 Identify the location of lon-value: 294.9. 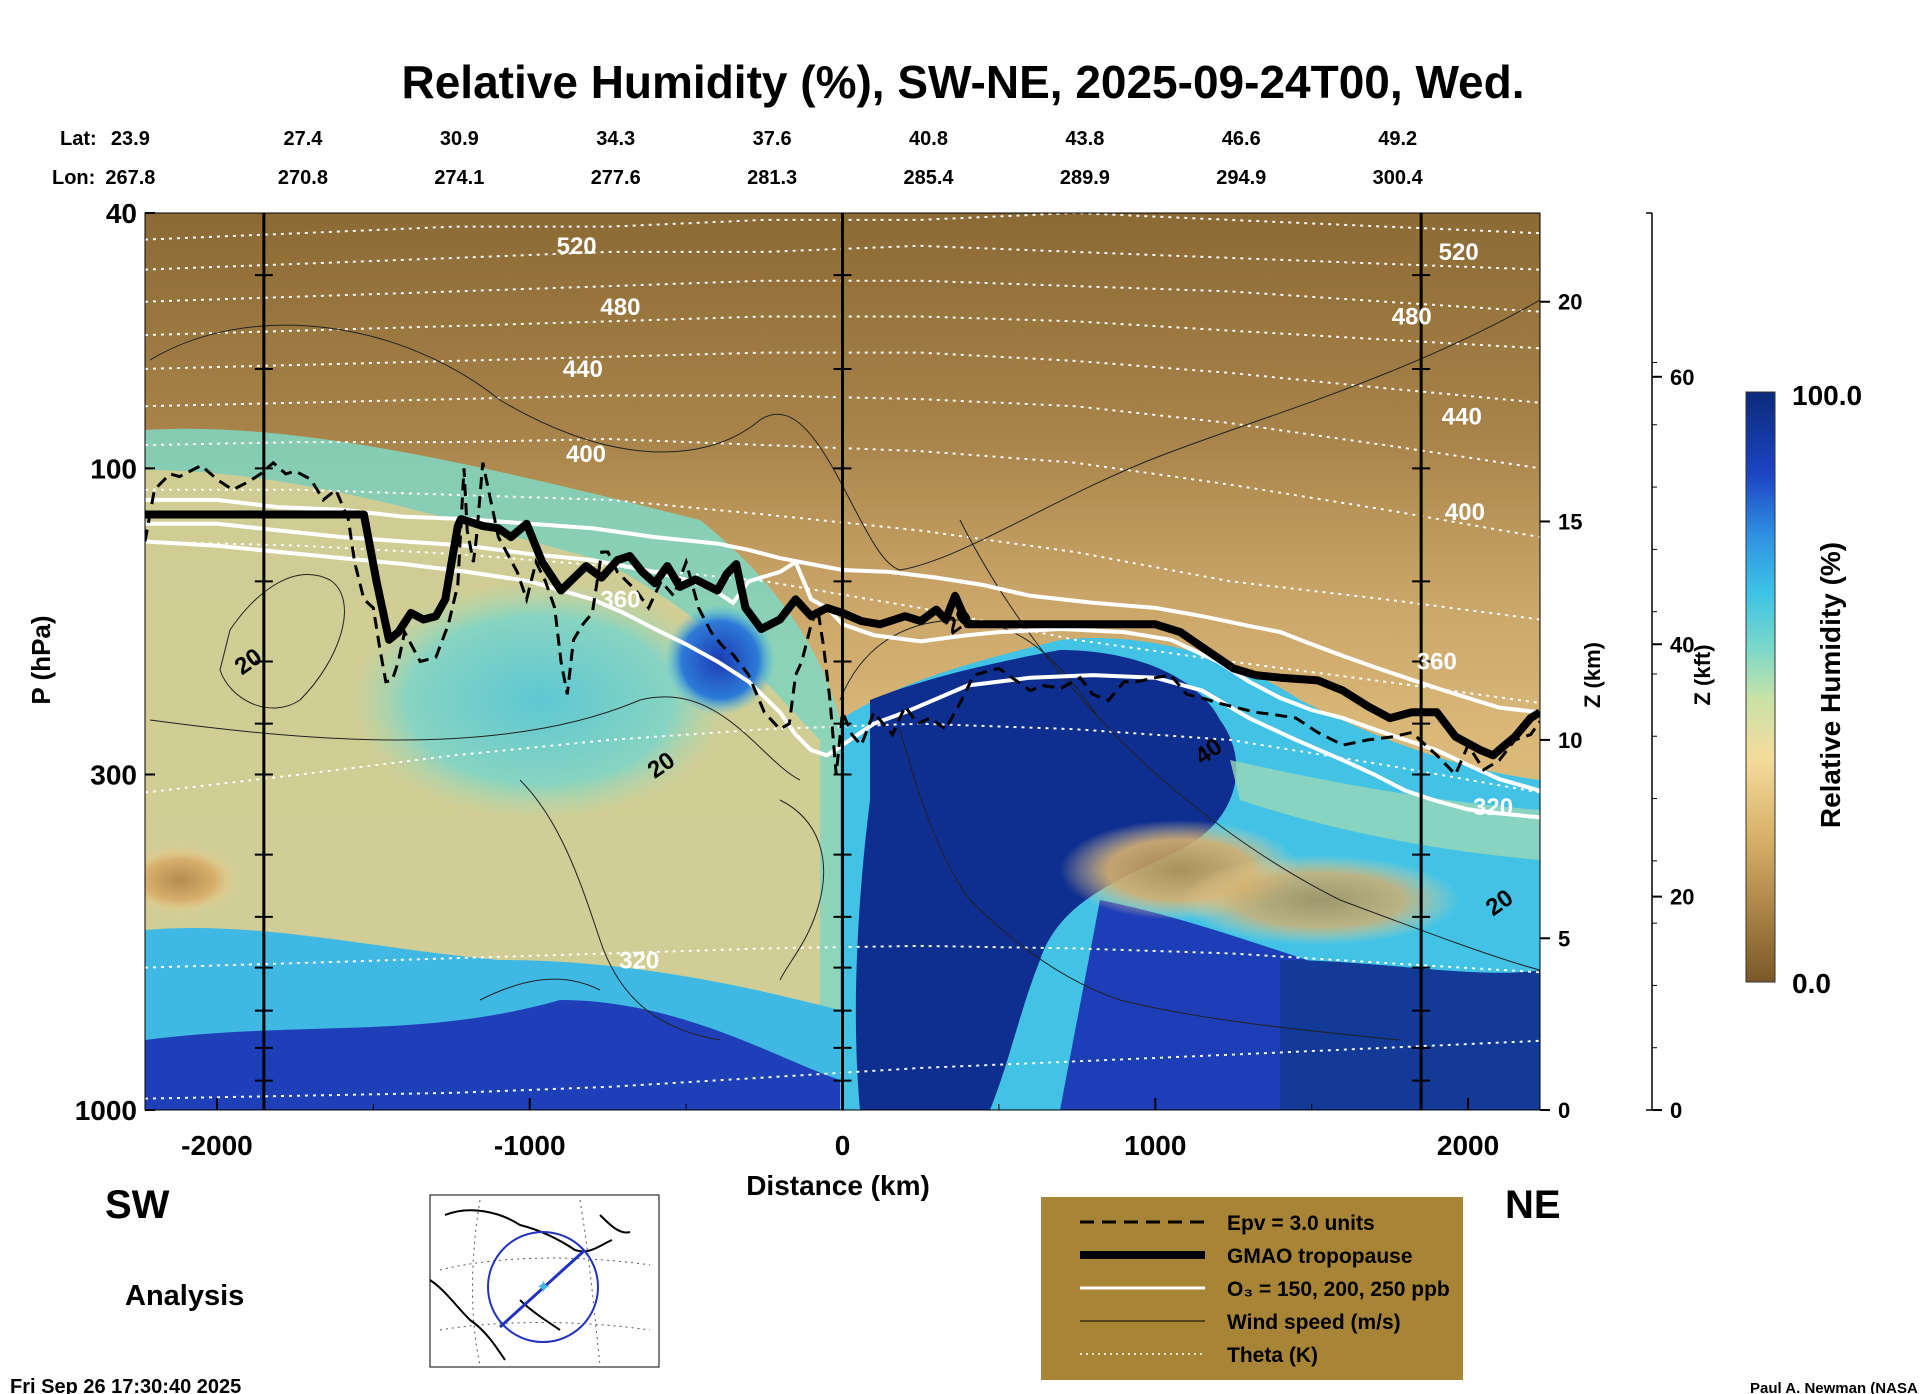
(1241, 178).